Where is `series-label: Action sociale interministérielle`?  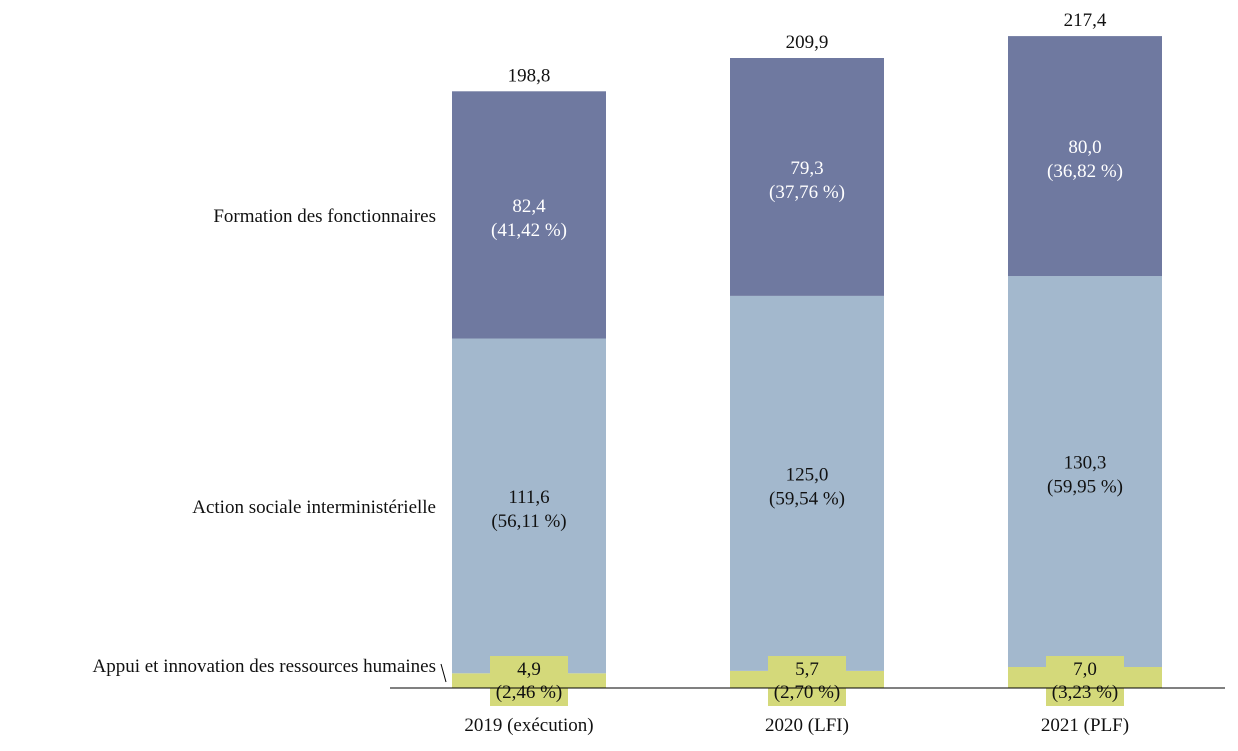 series-label: Action sociale interministérielle is located at coordinates (314, 507).